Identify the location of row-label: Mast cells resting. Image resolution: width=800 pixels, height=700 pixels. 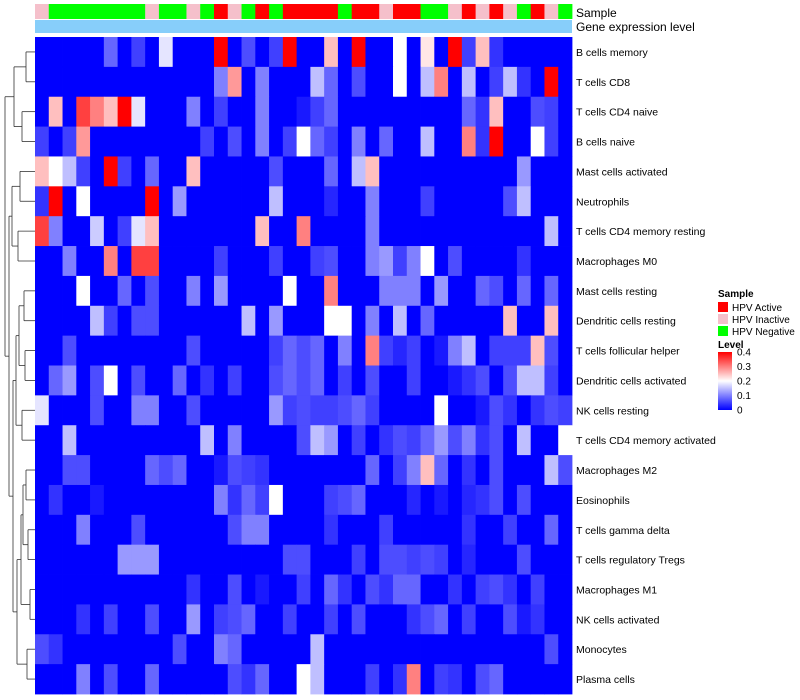
(616, 292).